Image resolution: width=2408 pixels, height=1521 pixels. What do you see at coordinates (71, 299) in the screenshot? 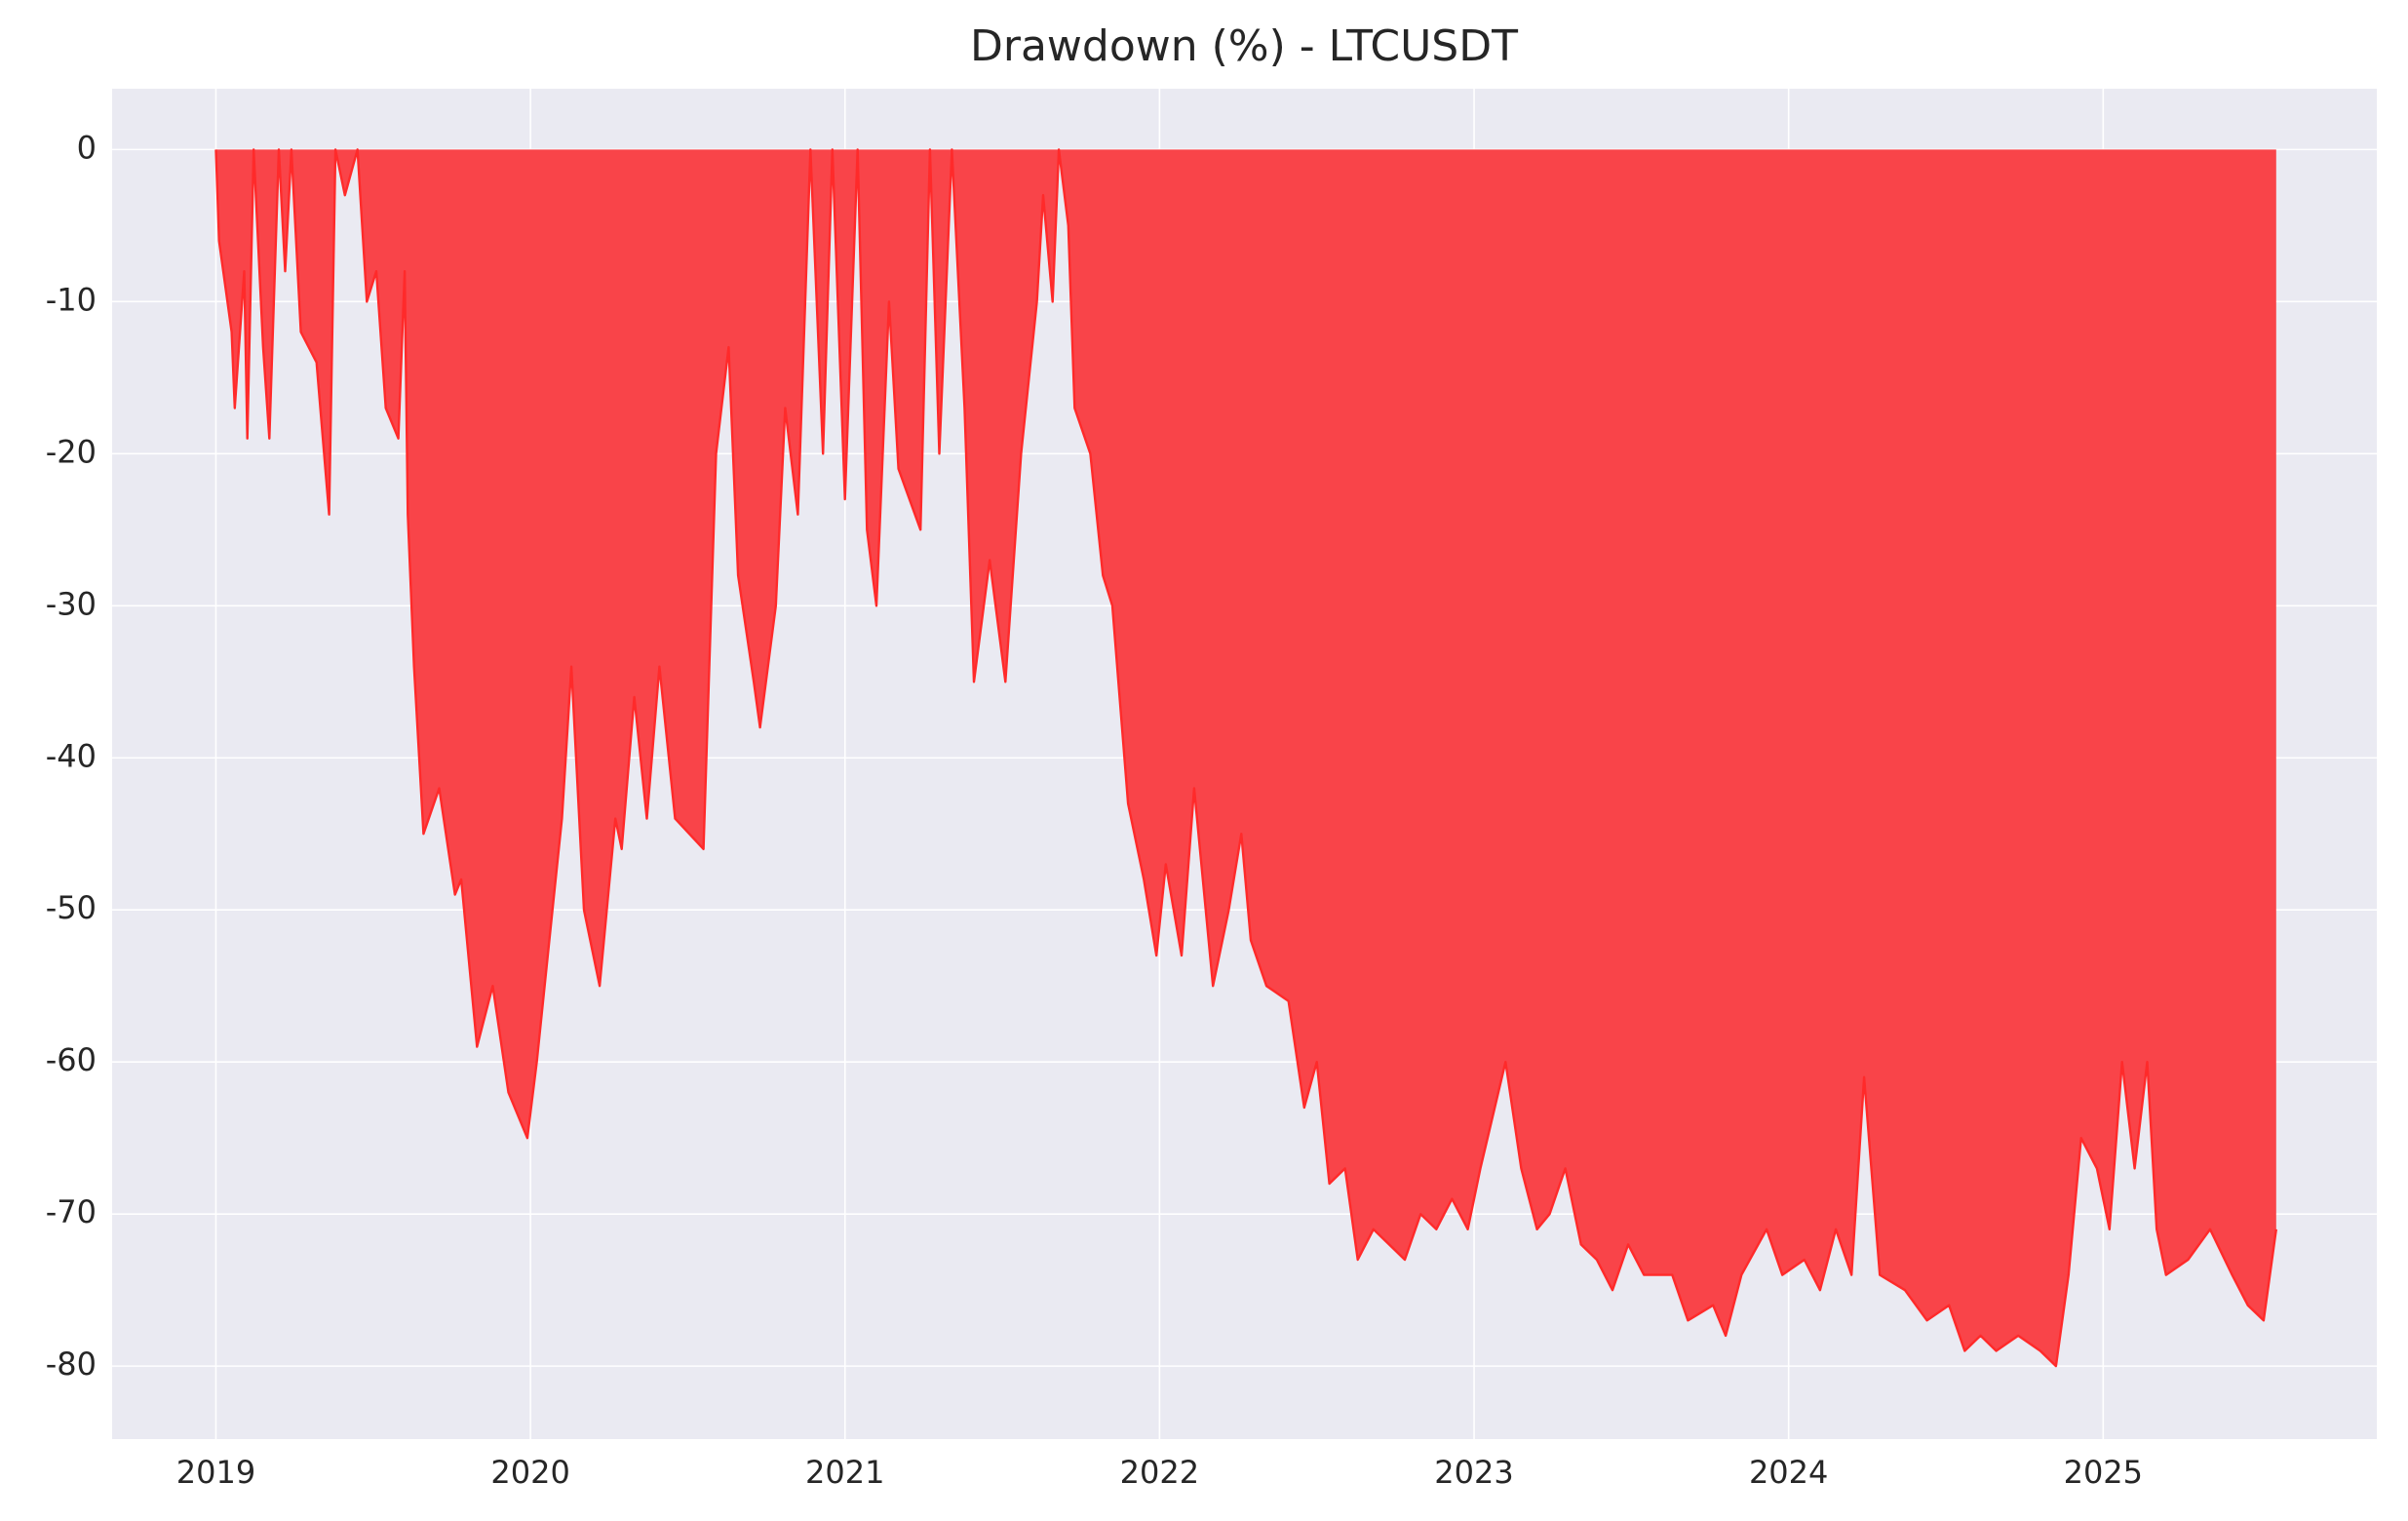
I see `y-tick-label: -10` at bounding box center [71, 299].